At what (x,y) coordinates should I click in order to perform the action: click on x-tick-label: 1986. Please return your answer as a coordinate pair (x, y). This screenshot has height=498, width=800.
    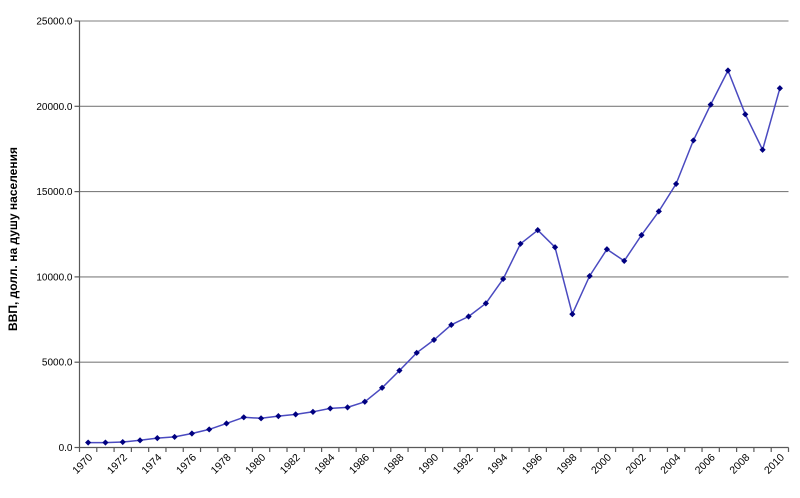
    Looking at the image, I should click on (359, 464).